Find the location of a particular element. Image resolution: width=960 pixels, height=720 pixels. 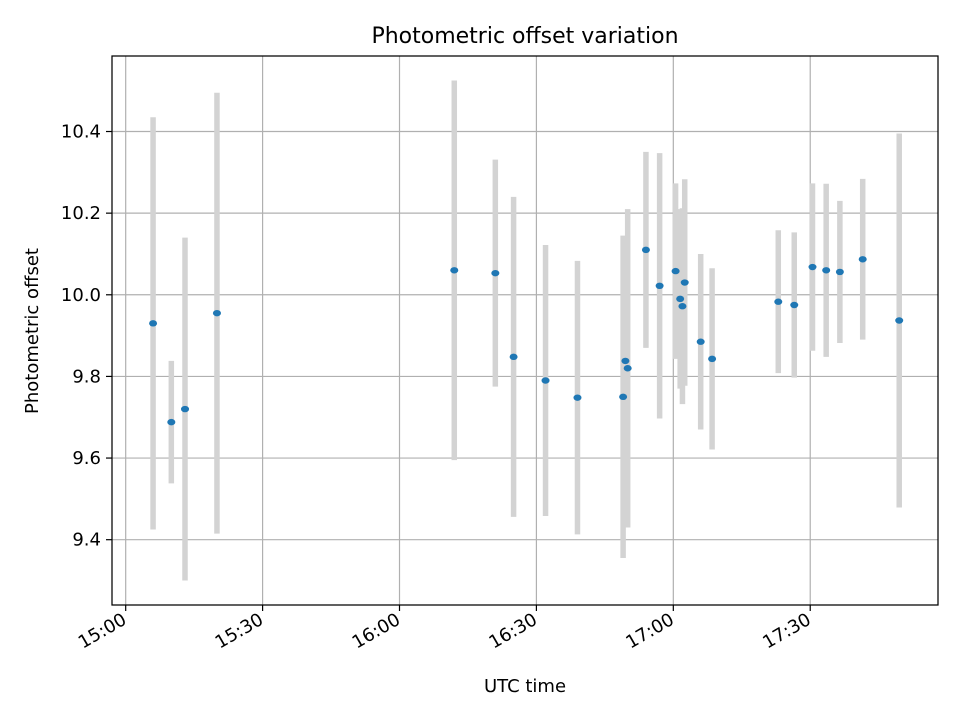

x-axis-label: UTC time is located at coordinates (525, 686).